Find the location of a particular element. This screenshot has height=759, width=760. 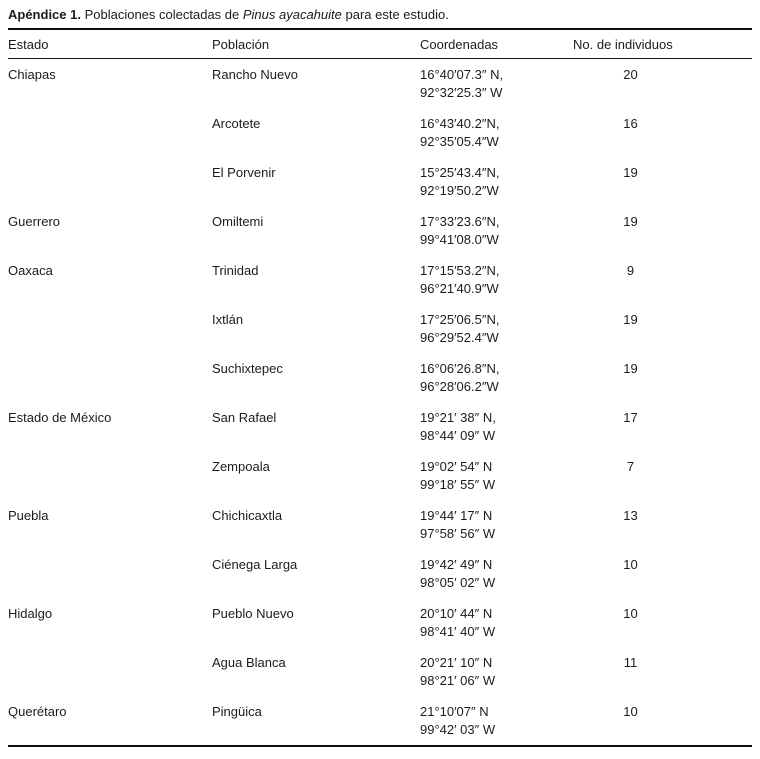

poblacion-cell: Trinidad is located at coordinates (316, 279).